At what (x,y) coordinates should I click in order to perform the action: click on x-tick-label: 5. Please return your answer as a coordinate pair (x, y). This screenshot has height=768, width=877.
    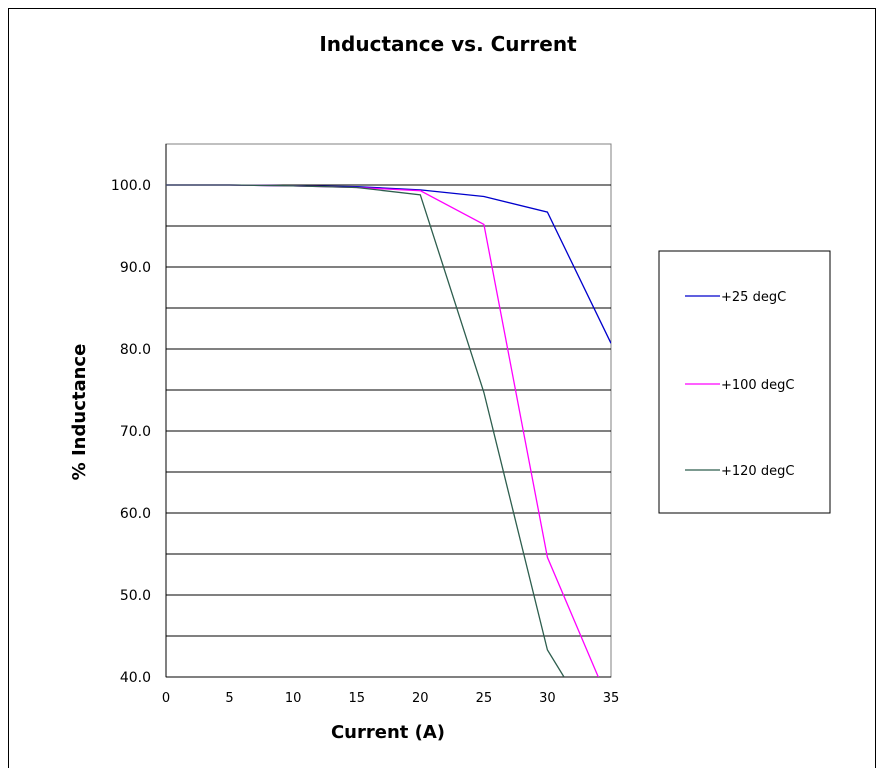
    Looking at the image, I should click on (229, 698).